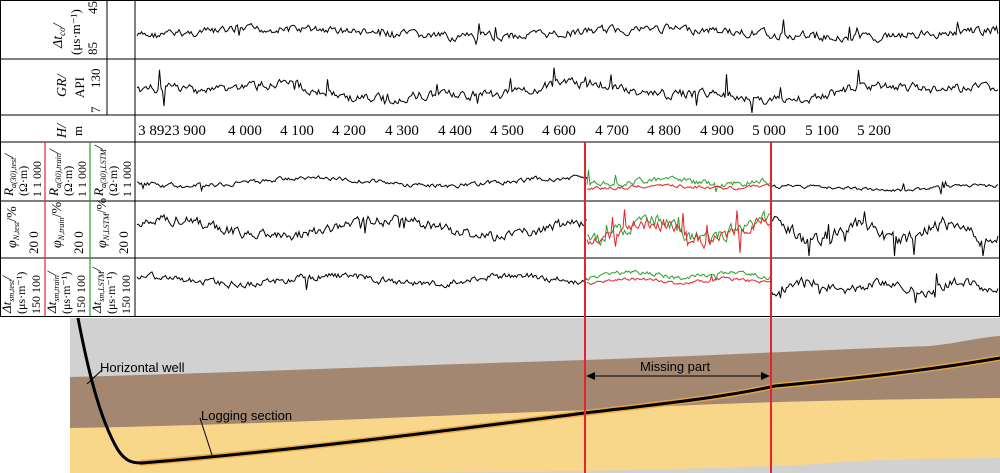  Describe the element at coordinates (95, 79) in the screenshot. I see `svg-text: 130` at that location.